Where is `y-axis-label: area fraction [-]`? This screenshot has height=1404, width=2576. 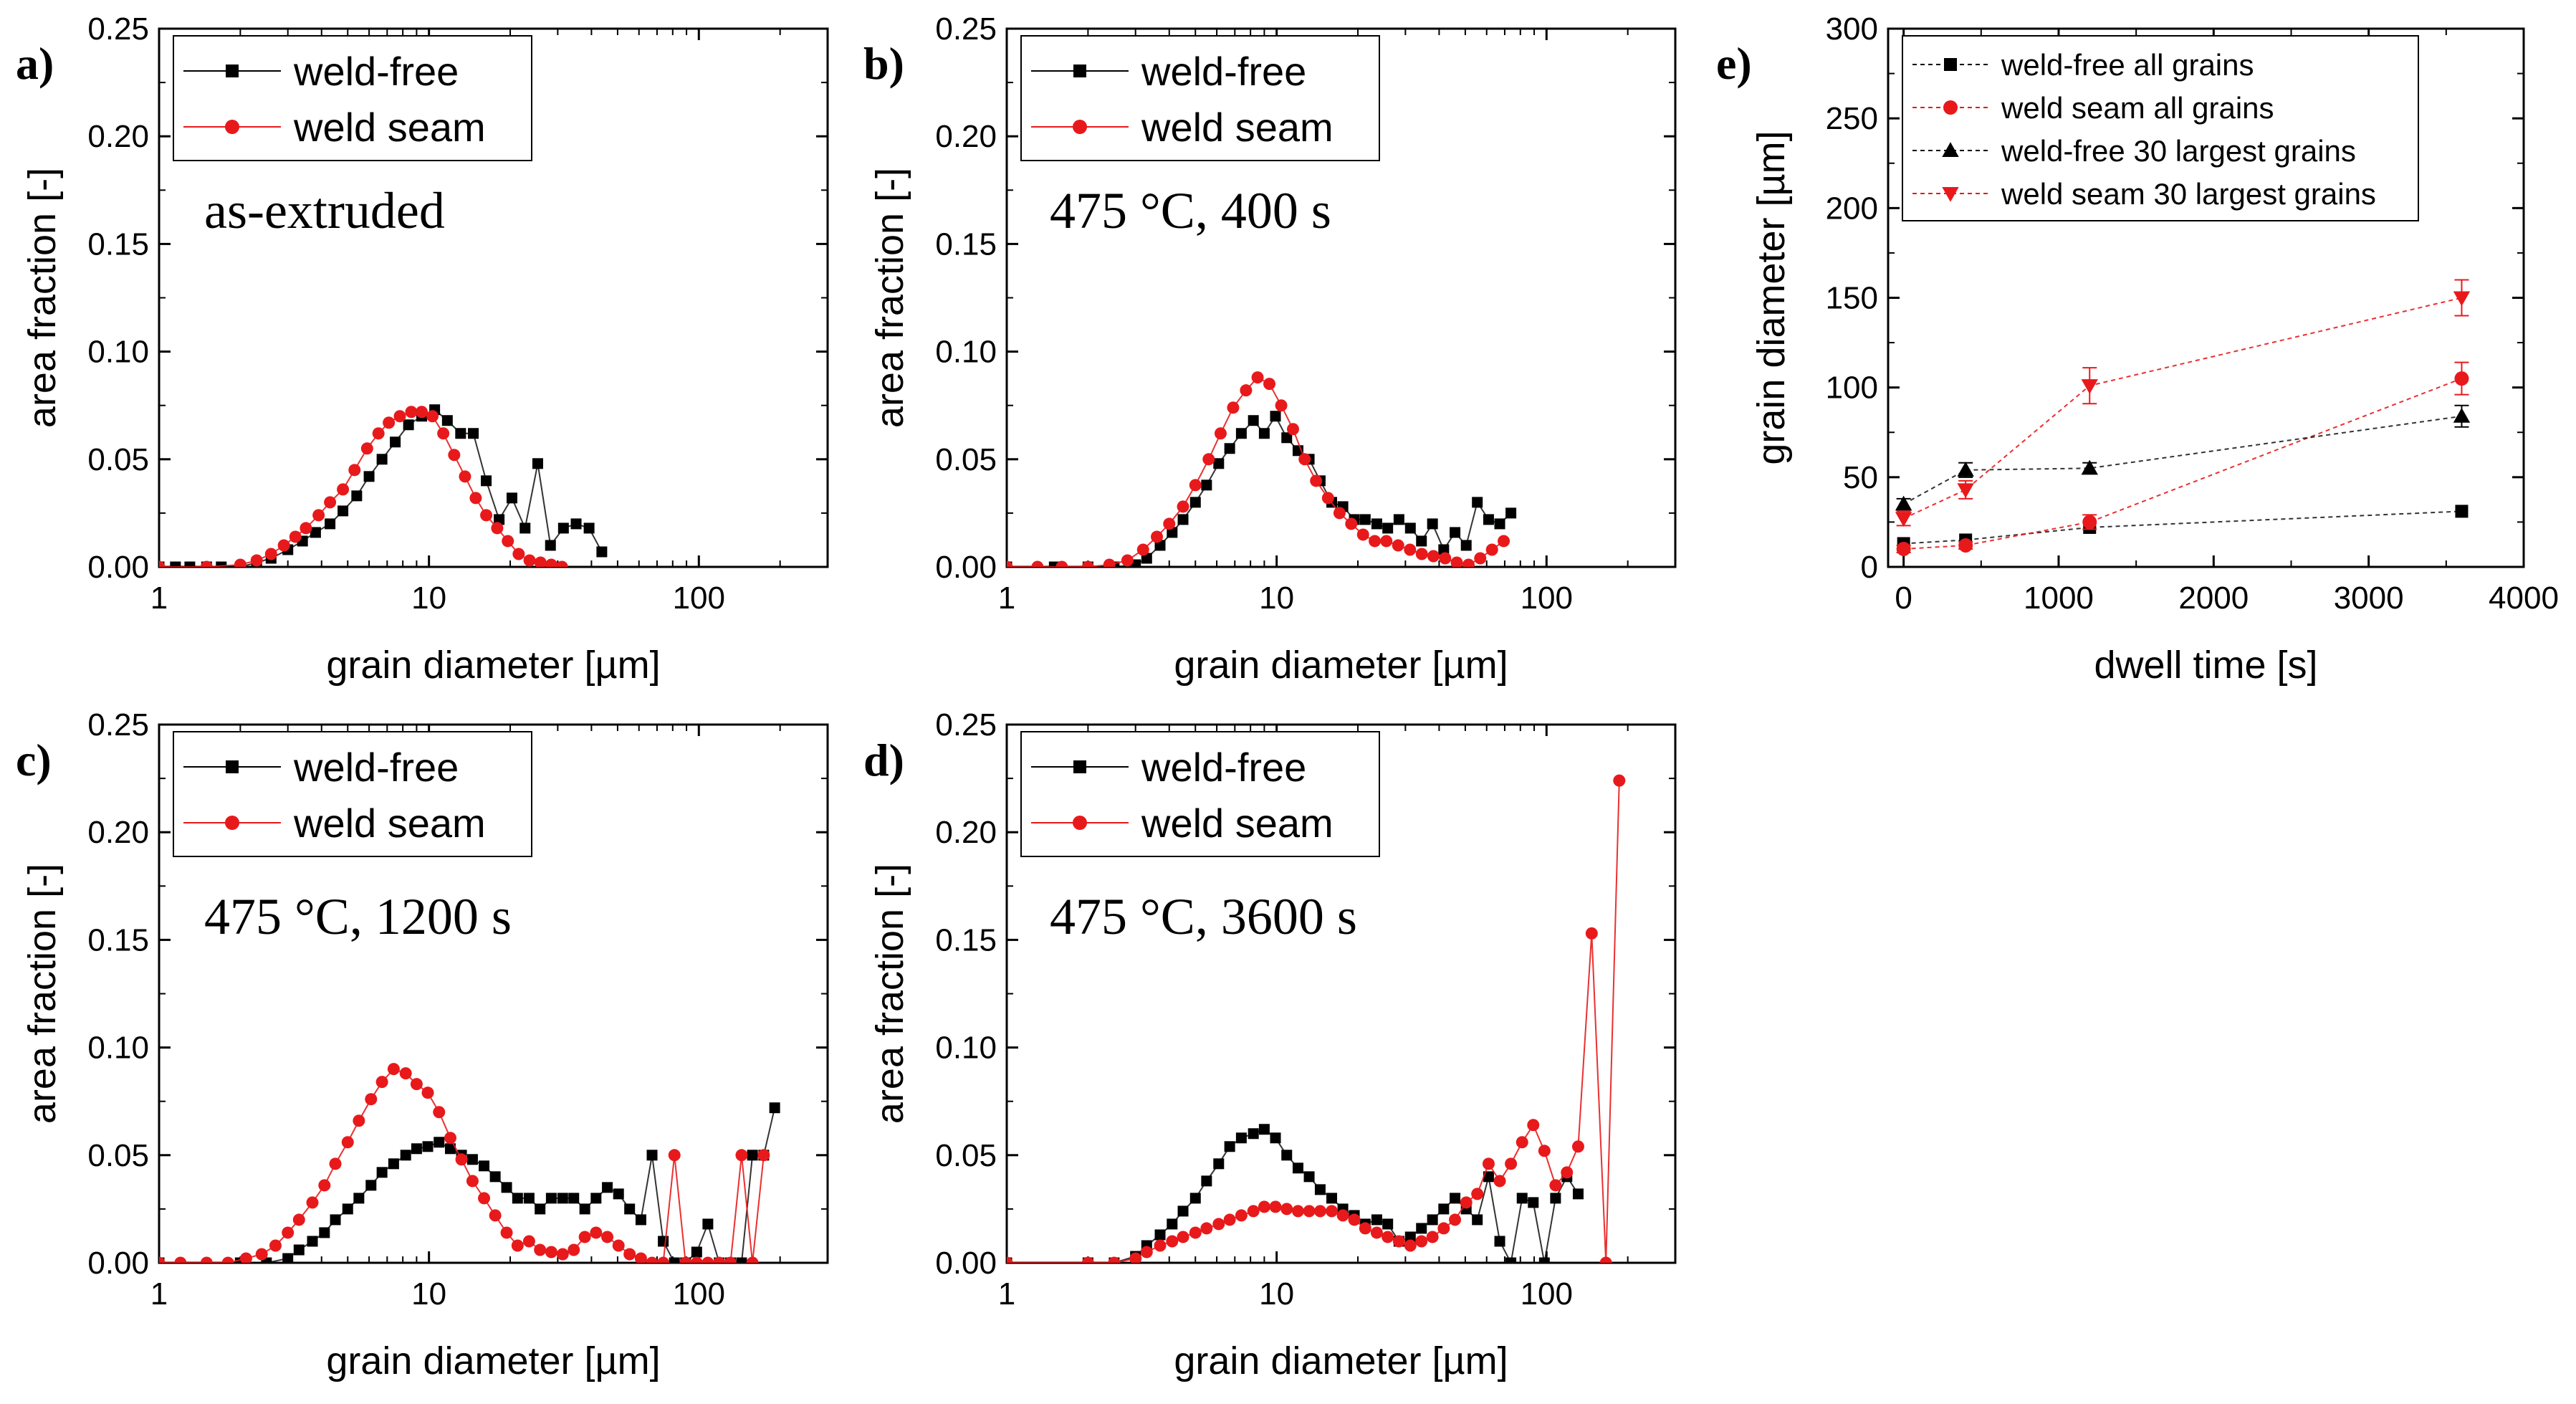
y-axis-label: area fraction [-] is located at coordinates (889, 994).